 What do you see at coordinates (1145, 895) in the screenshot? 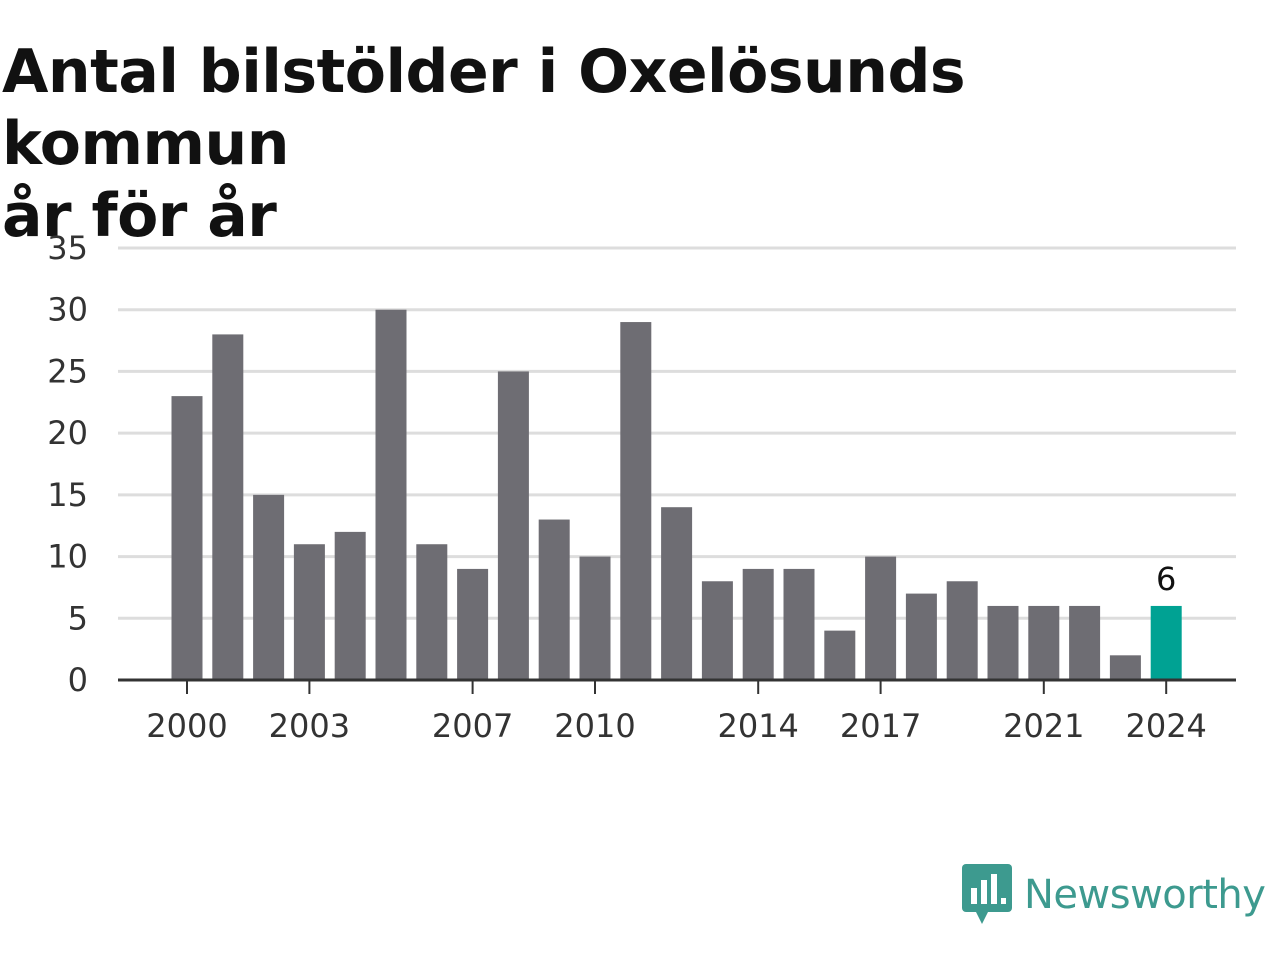
I see `brand-name: Newsworthy` at bounding box center [1145, 895].